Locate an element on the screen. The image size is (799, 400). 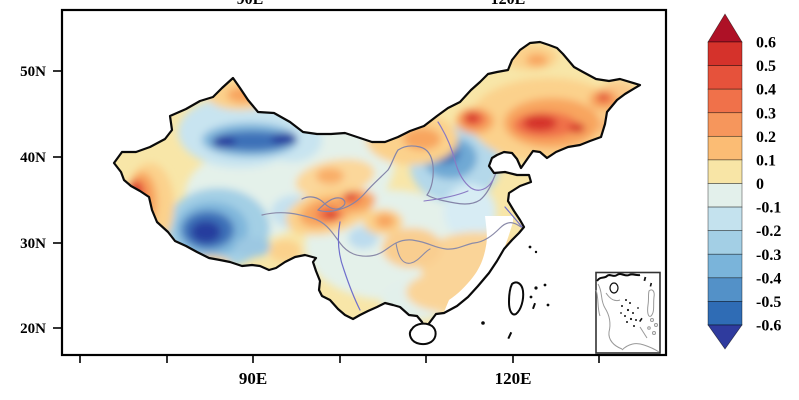
liao-river is located at coordinates (465, 156).